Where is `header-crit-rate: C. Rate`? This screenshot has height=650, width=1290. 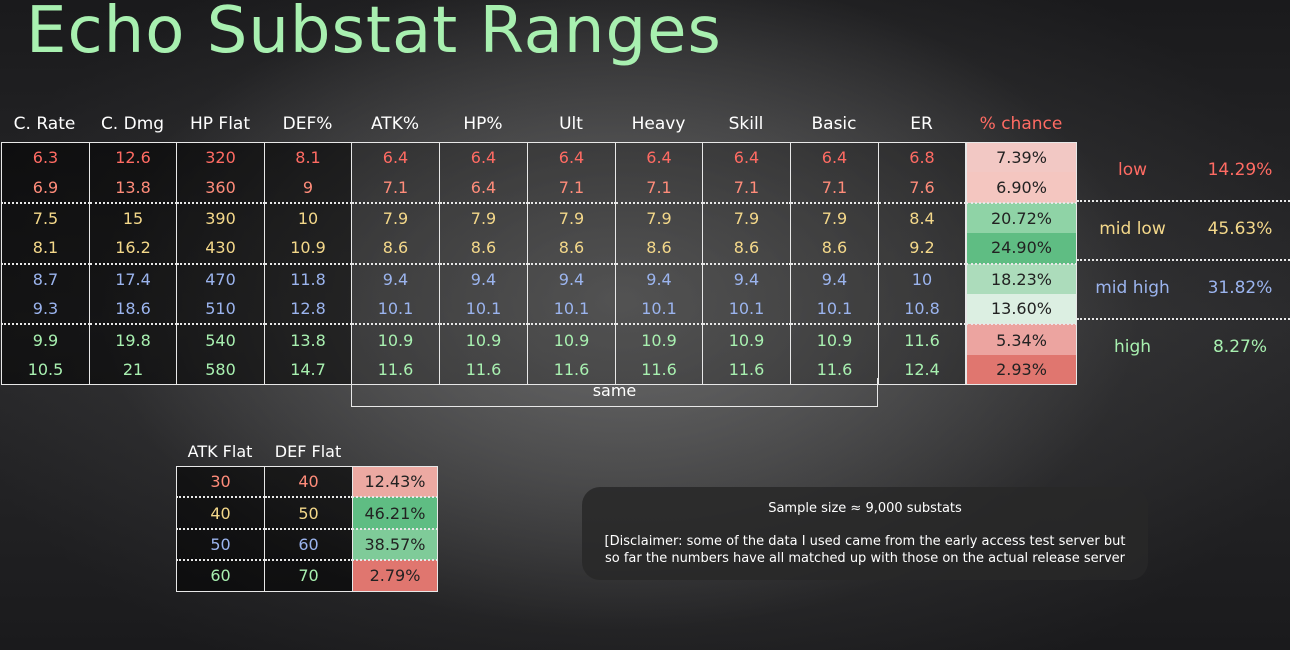 header-crit-rate: C. Rate is located at coordinates (44, 124).